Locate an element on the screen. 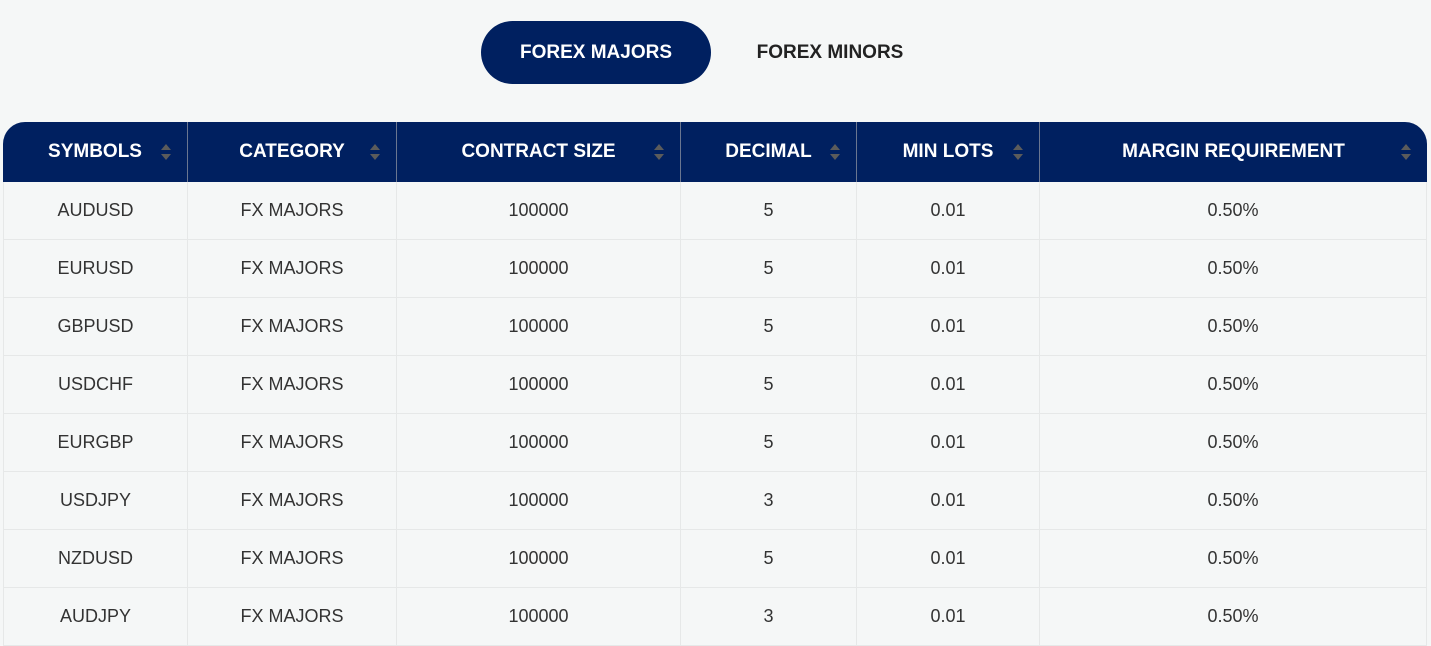 The width and height of the screenshot is (1431, 646). column-header-symbols: SYMBOLS is located at coordinates (95, 152).